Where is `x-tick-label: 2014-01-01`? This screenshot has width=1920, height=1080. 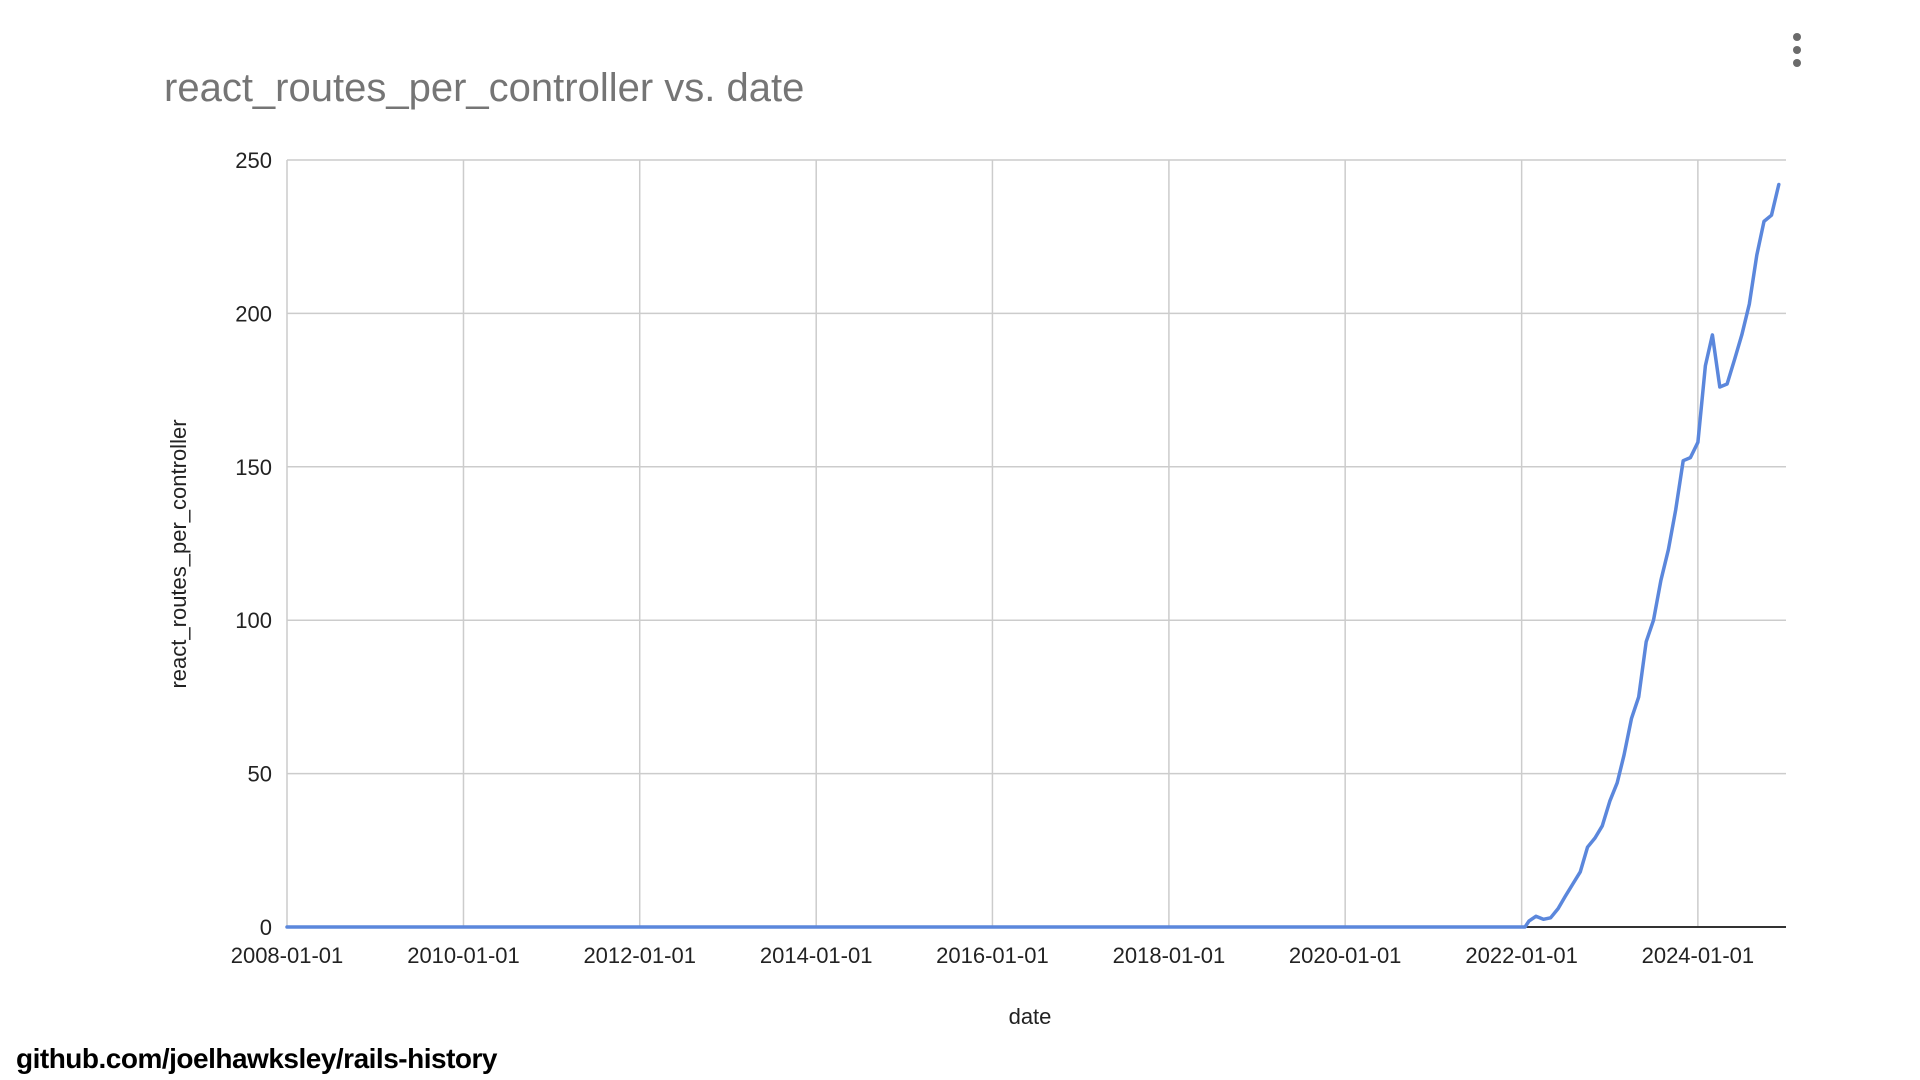
x-tick-label: 2014-01-01 is located at coordinates (816, 955).